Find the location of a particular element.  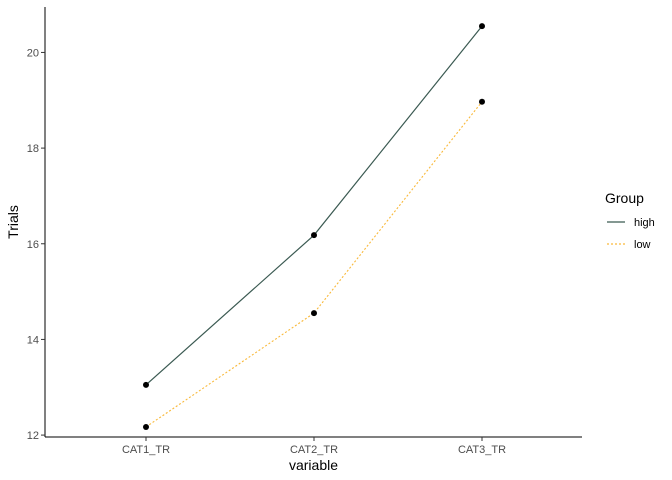

x-tick-label: CAT3_TR is located at coordinates (482, 450).